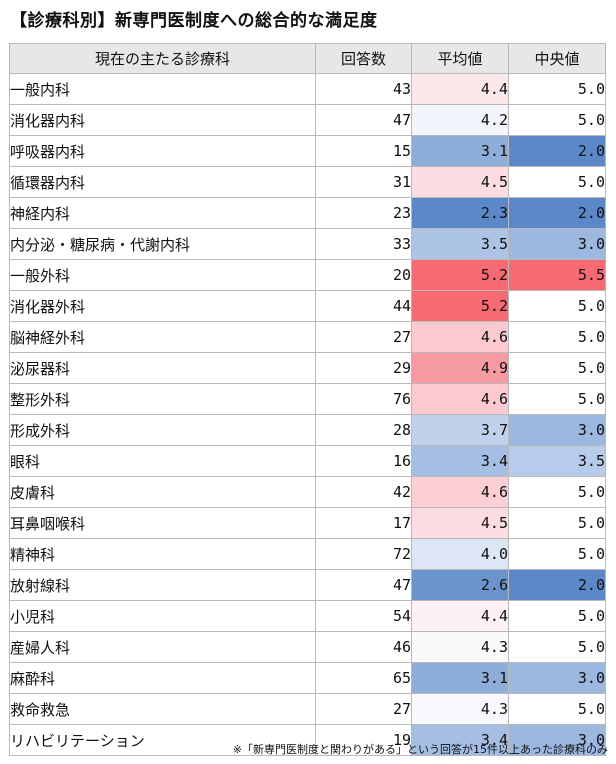  What do you see at coordinates (363, 151) in the screenshot?
I see `count-cell: 15` at bounding box center [363, 151].